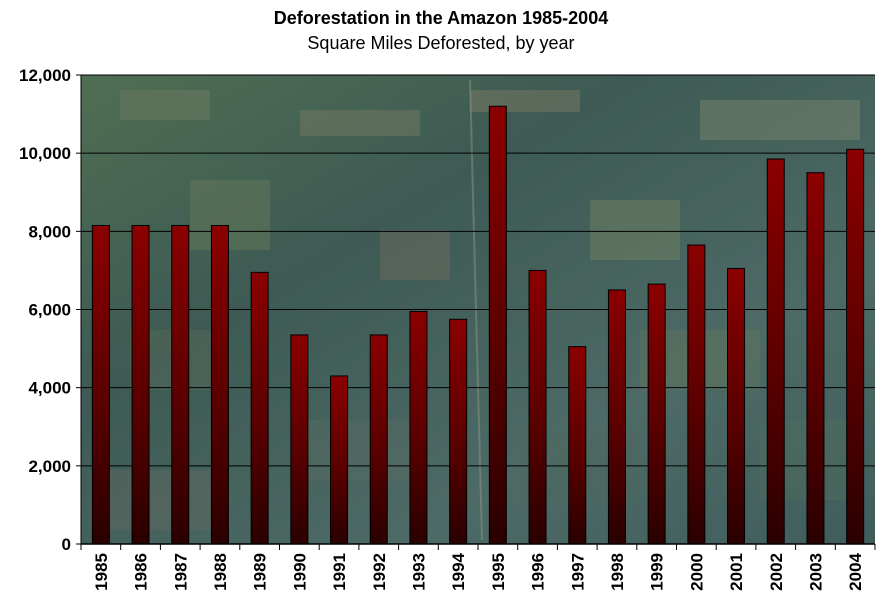 The image size is (882, 608). What do you see at coordinates (259, 408) in the screenshot?
I see `bar-1989` at bounding box center [259, 408].